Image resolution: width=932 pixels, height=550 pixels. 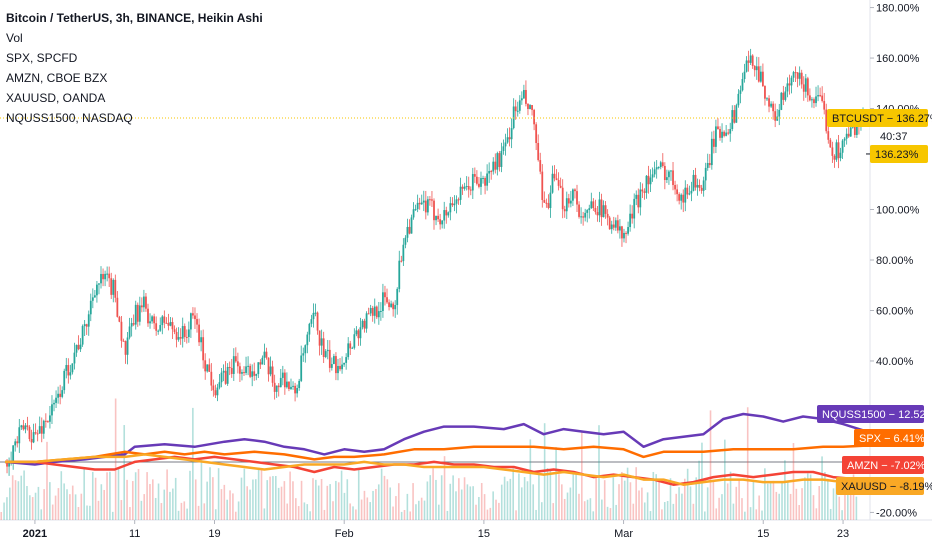 What do you see at coordinates (57, 78) in the screenshot?
I see `legend-item-amzn: AMZN, CBOE BZX` at bounding box center [57, 78].